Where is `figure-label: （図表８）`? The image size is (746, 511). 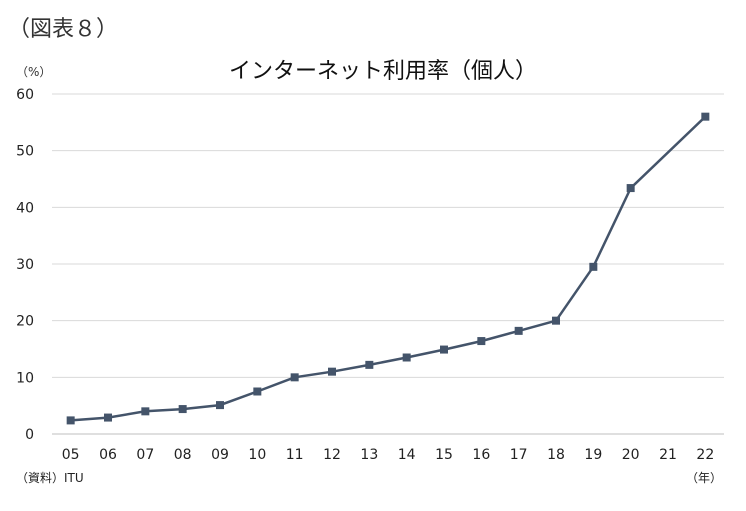
figure-label: （図表８） is located at coordinates (63, 29).